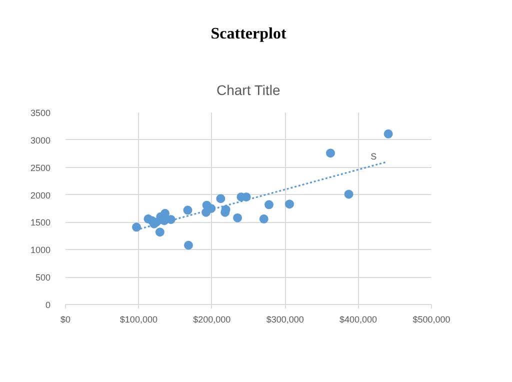  I want to click on x-tick-label: $0, so click(65, 319).